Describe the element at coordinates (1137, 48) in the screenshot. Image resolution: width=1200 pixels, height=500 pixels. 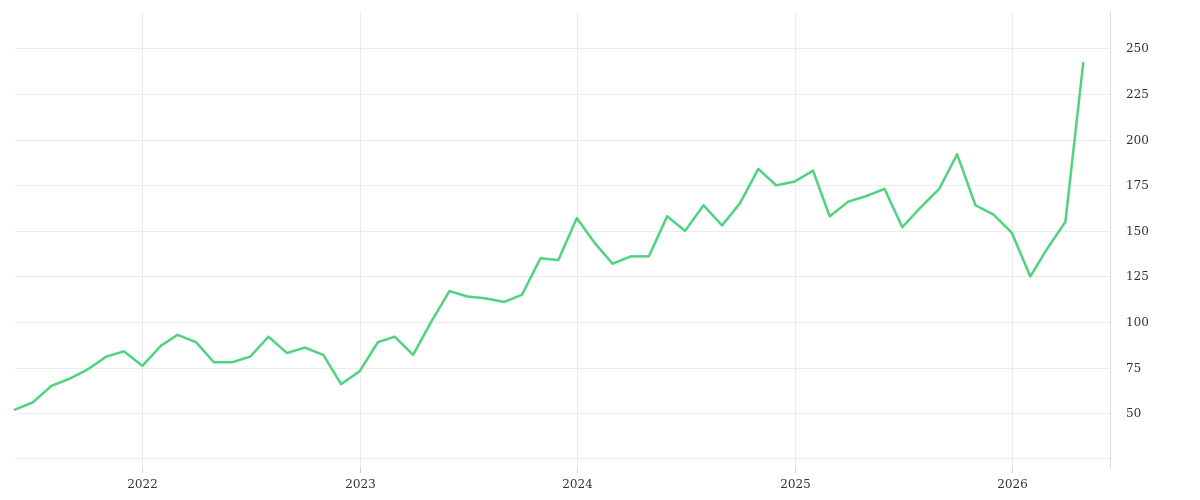
I see `y-tick-label: 250` at that location.